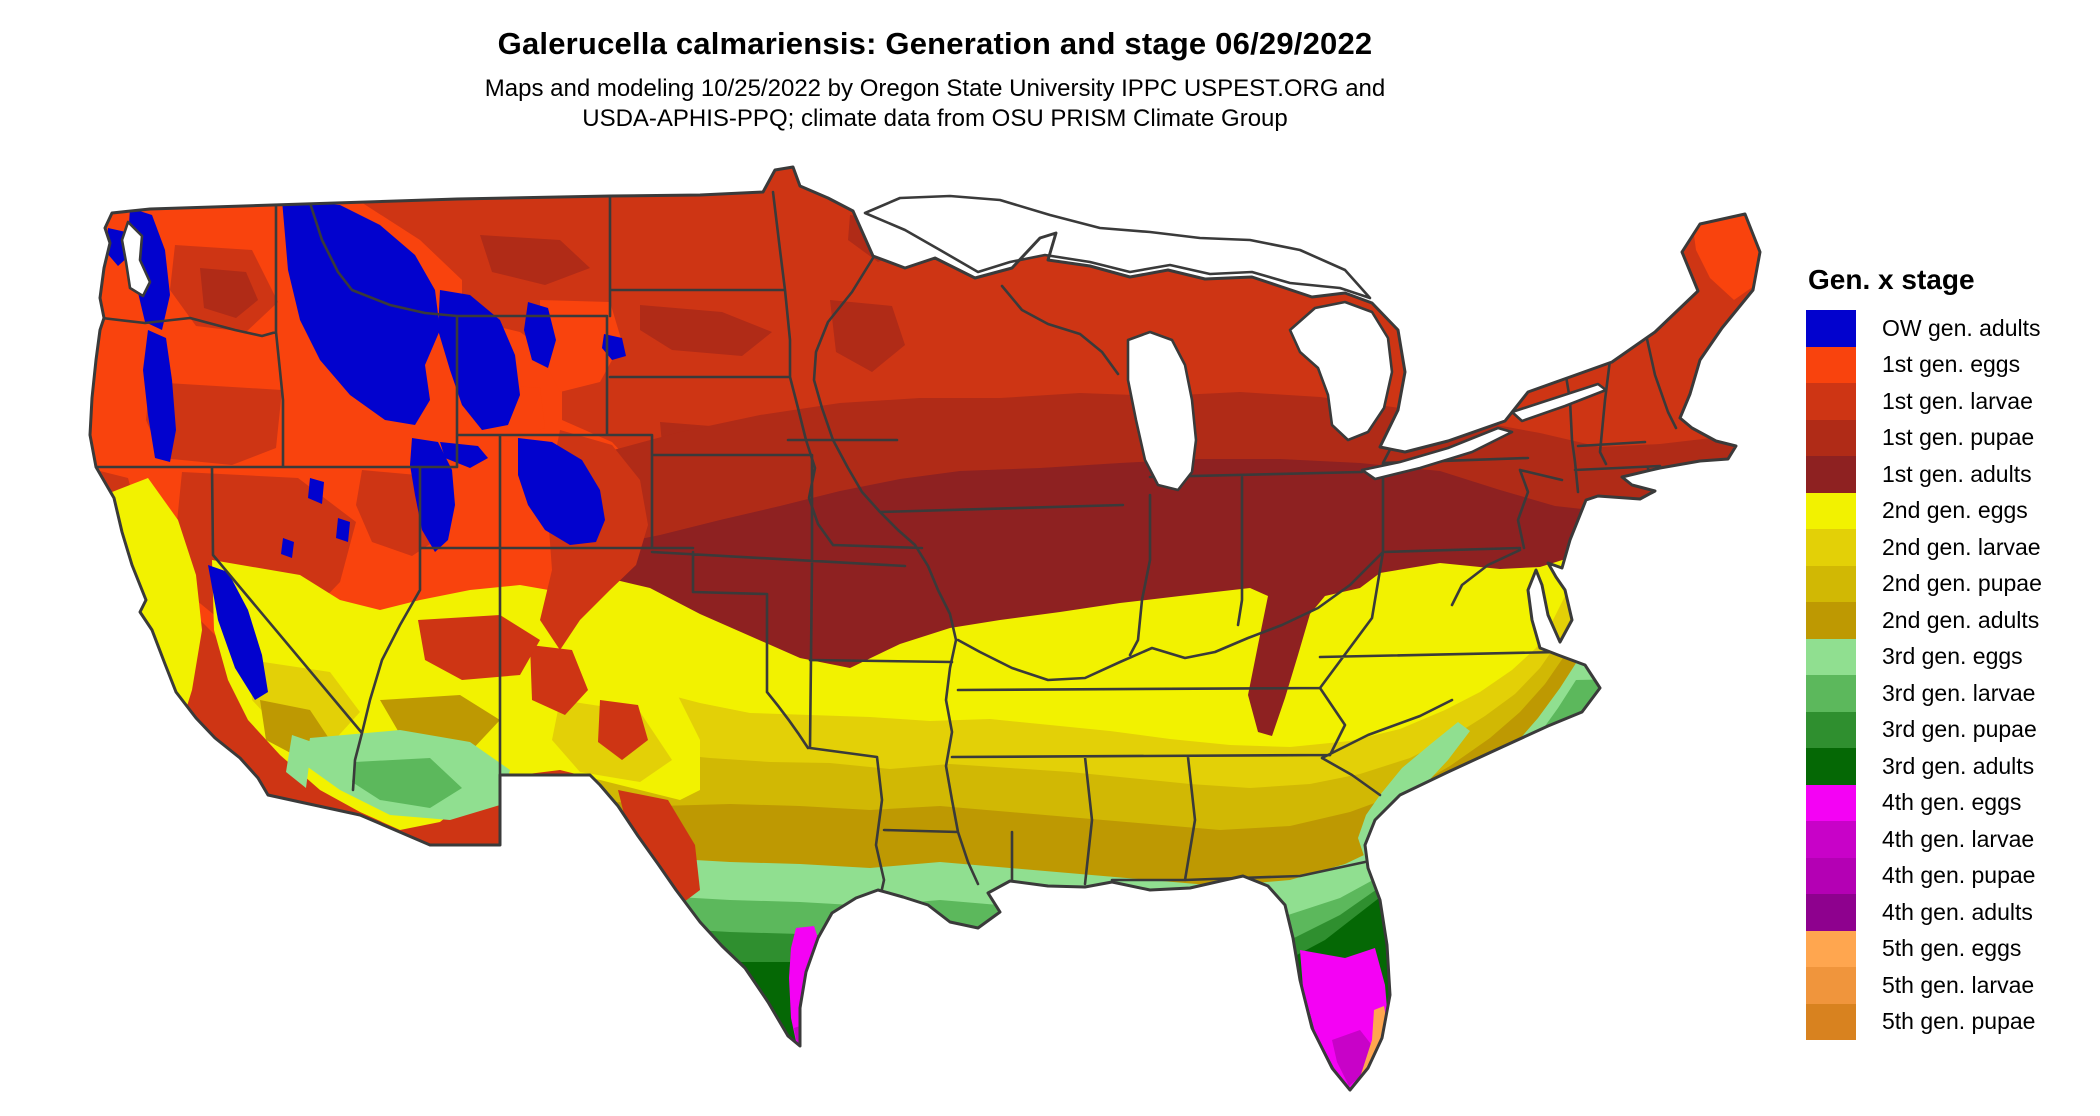  I want to click on legend-item-label: OW gen. adults, so click(1961, 327).